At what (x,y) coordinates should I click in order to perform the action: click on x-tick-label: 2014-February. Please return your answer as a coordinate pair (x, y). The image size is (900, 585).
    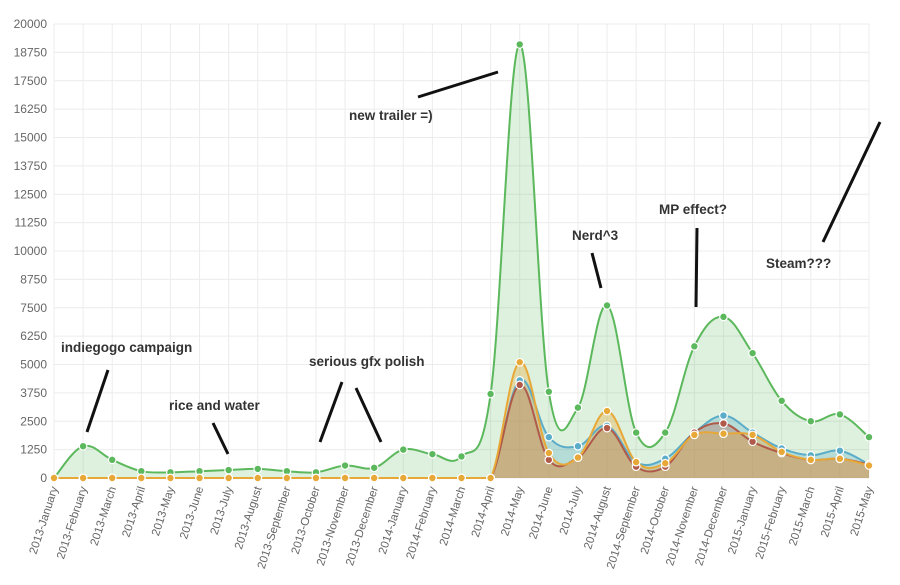
    Looking at the image, I should click on (422, 523).